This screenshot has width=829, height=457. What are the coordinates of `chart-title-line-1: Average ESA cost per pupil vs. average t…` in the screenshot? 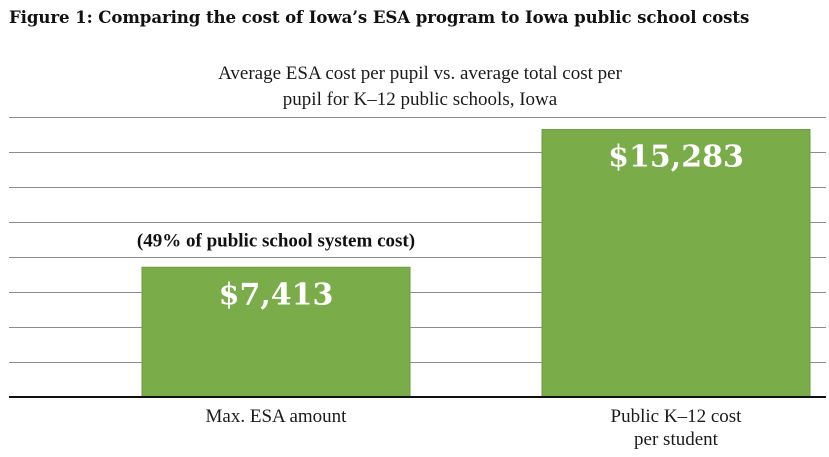 It's located at (420, 73).